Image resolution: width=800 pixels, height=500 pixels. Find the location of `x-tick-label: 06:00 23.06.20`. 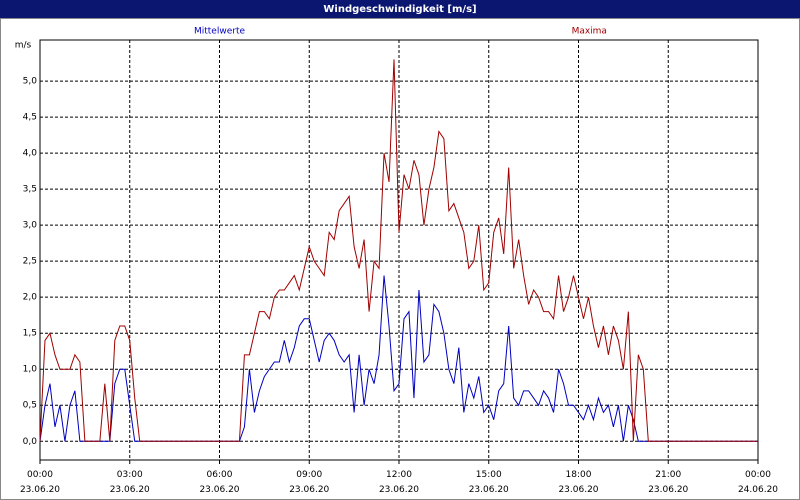

x-tick-label: 06:00 23.06.20 is located at coordinates (219, 482).